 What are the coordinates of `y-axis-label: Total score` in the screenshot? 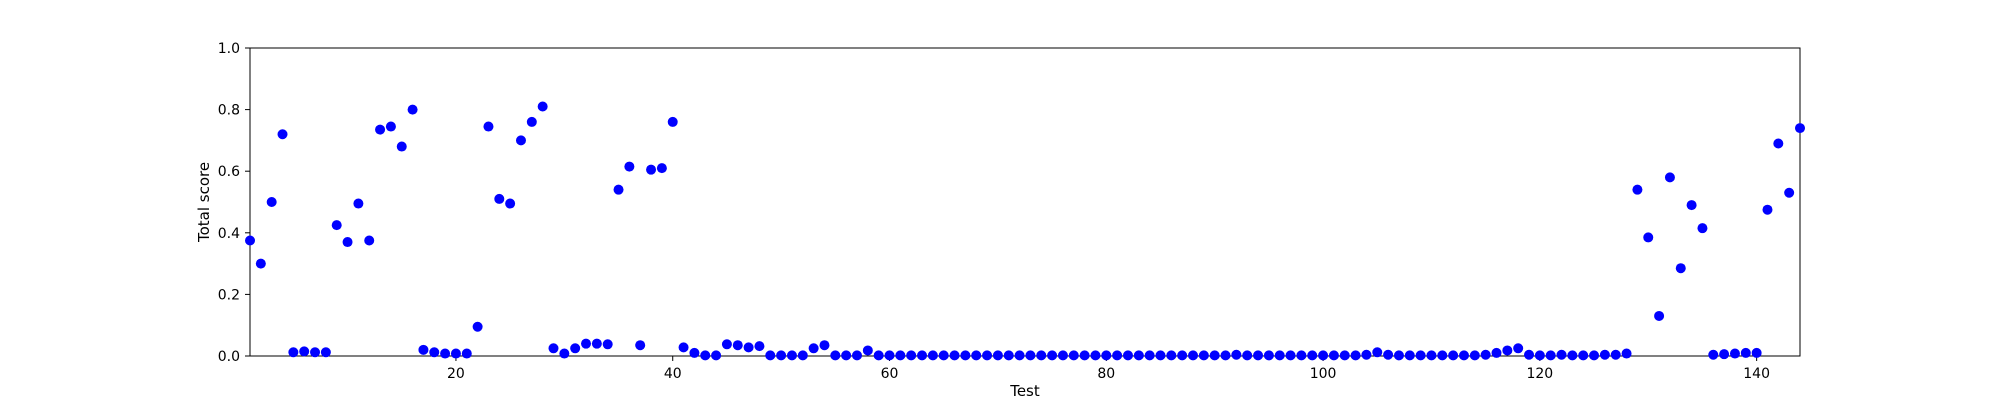 It's located at (204, 202).